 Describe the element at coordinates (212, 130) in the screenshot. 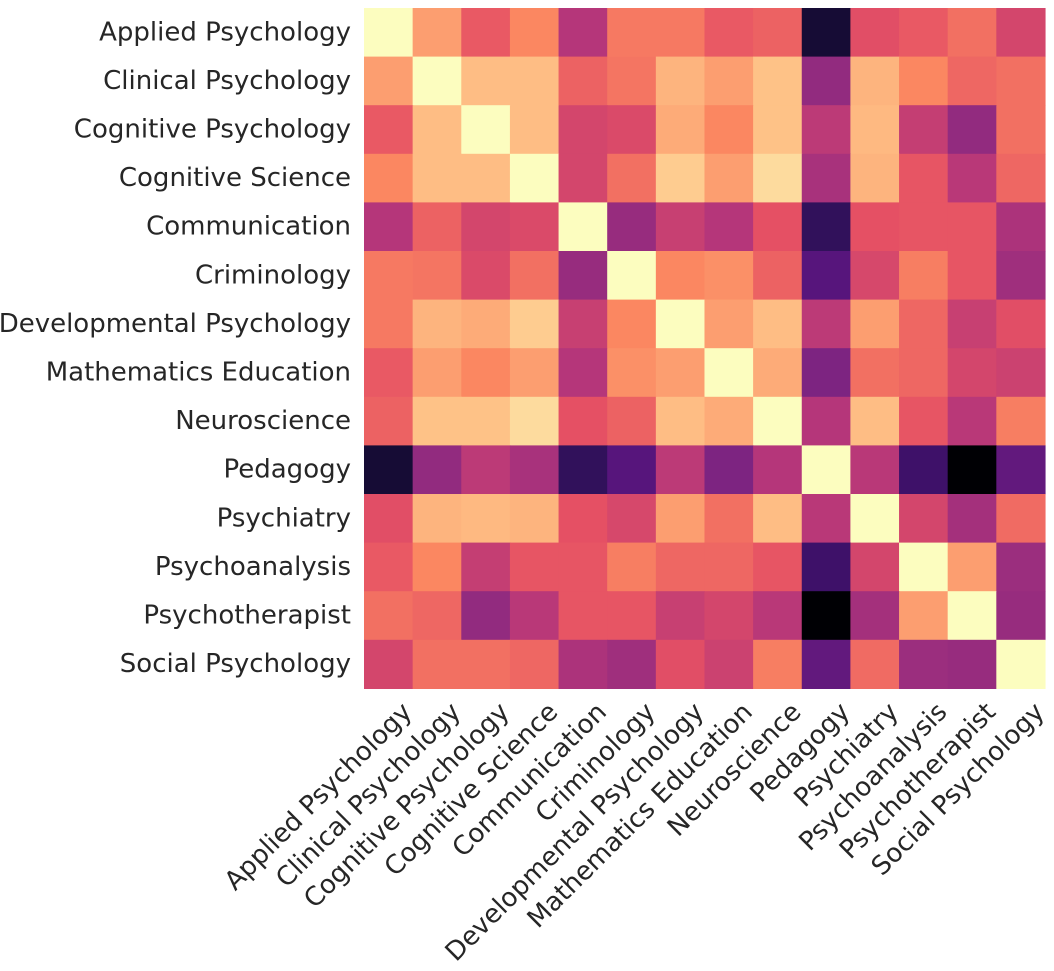

I see `y-tick-label: Cognitive Psychology` at that location.